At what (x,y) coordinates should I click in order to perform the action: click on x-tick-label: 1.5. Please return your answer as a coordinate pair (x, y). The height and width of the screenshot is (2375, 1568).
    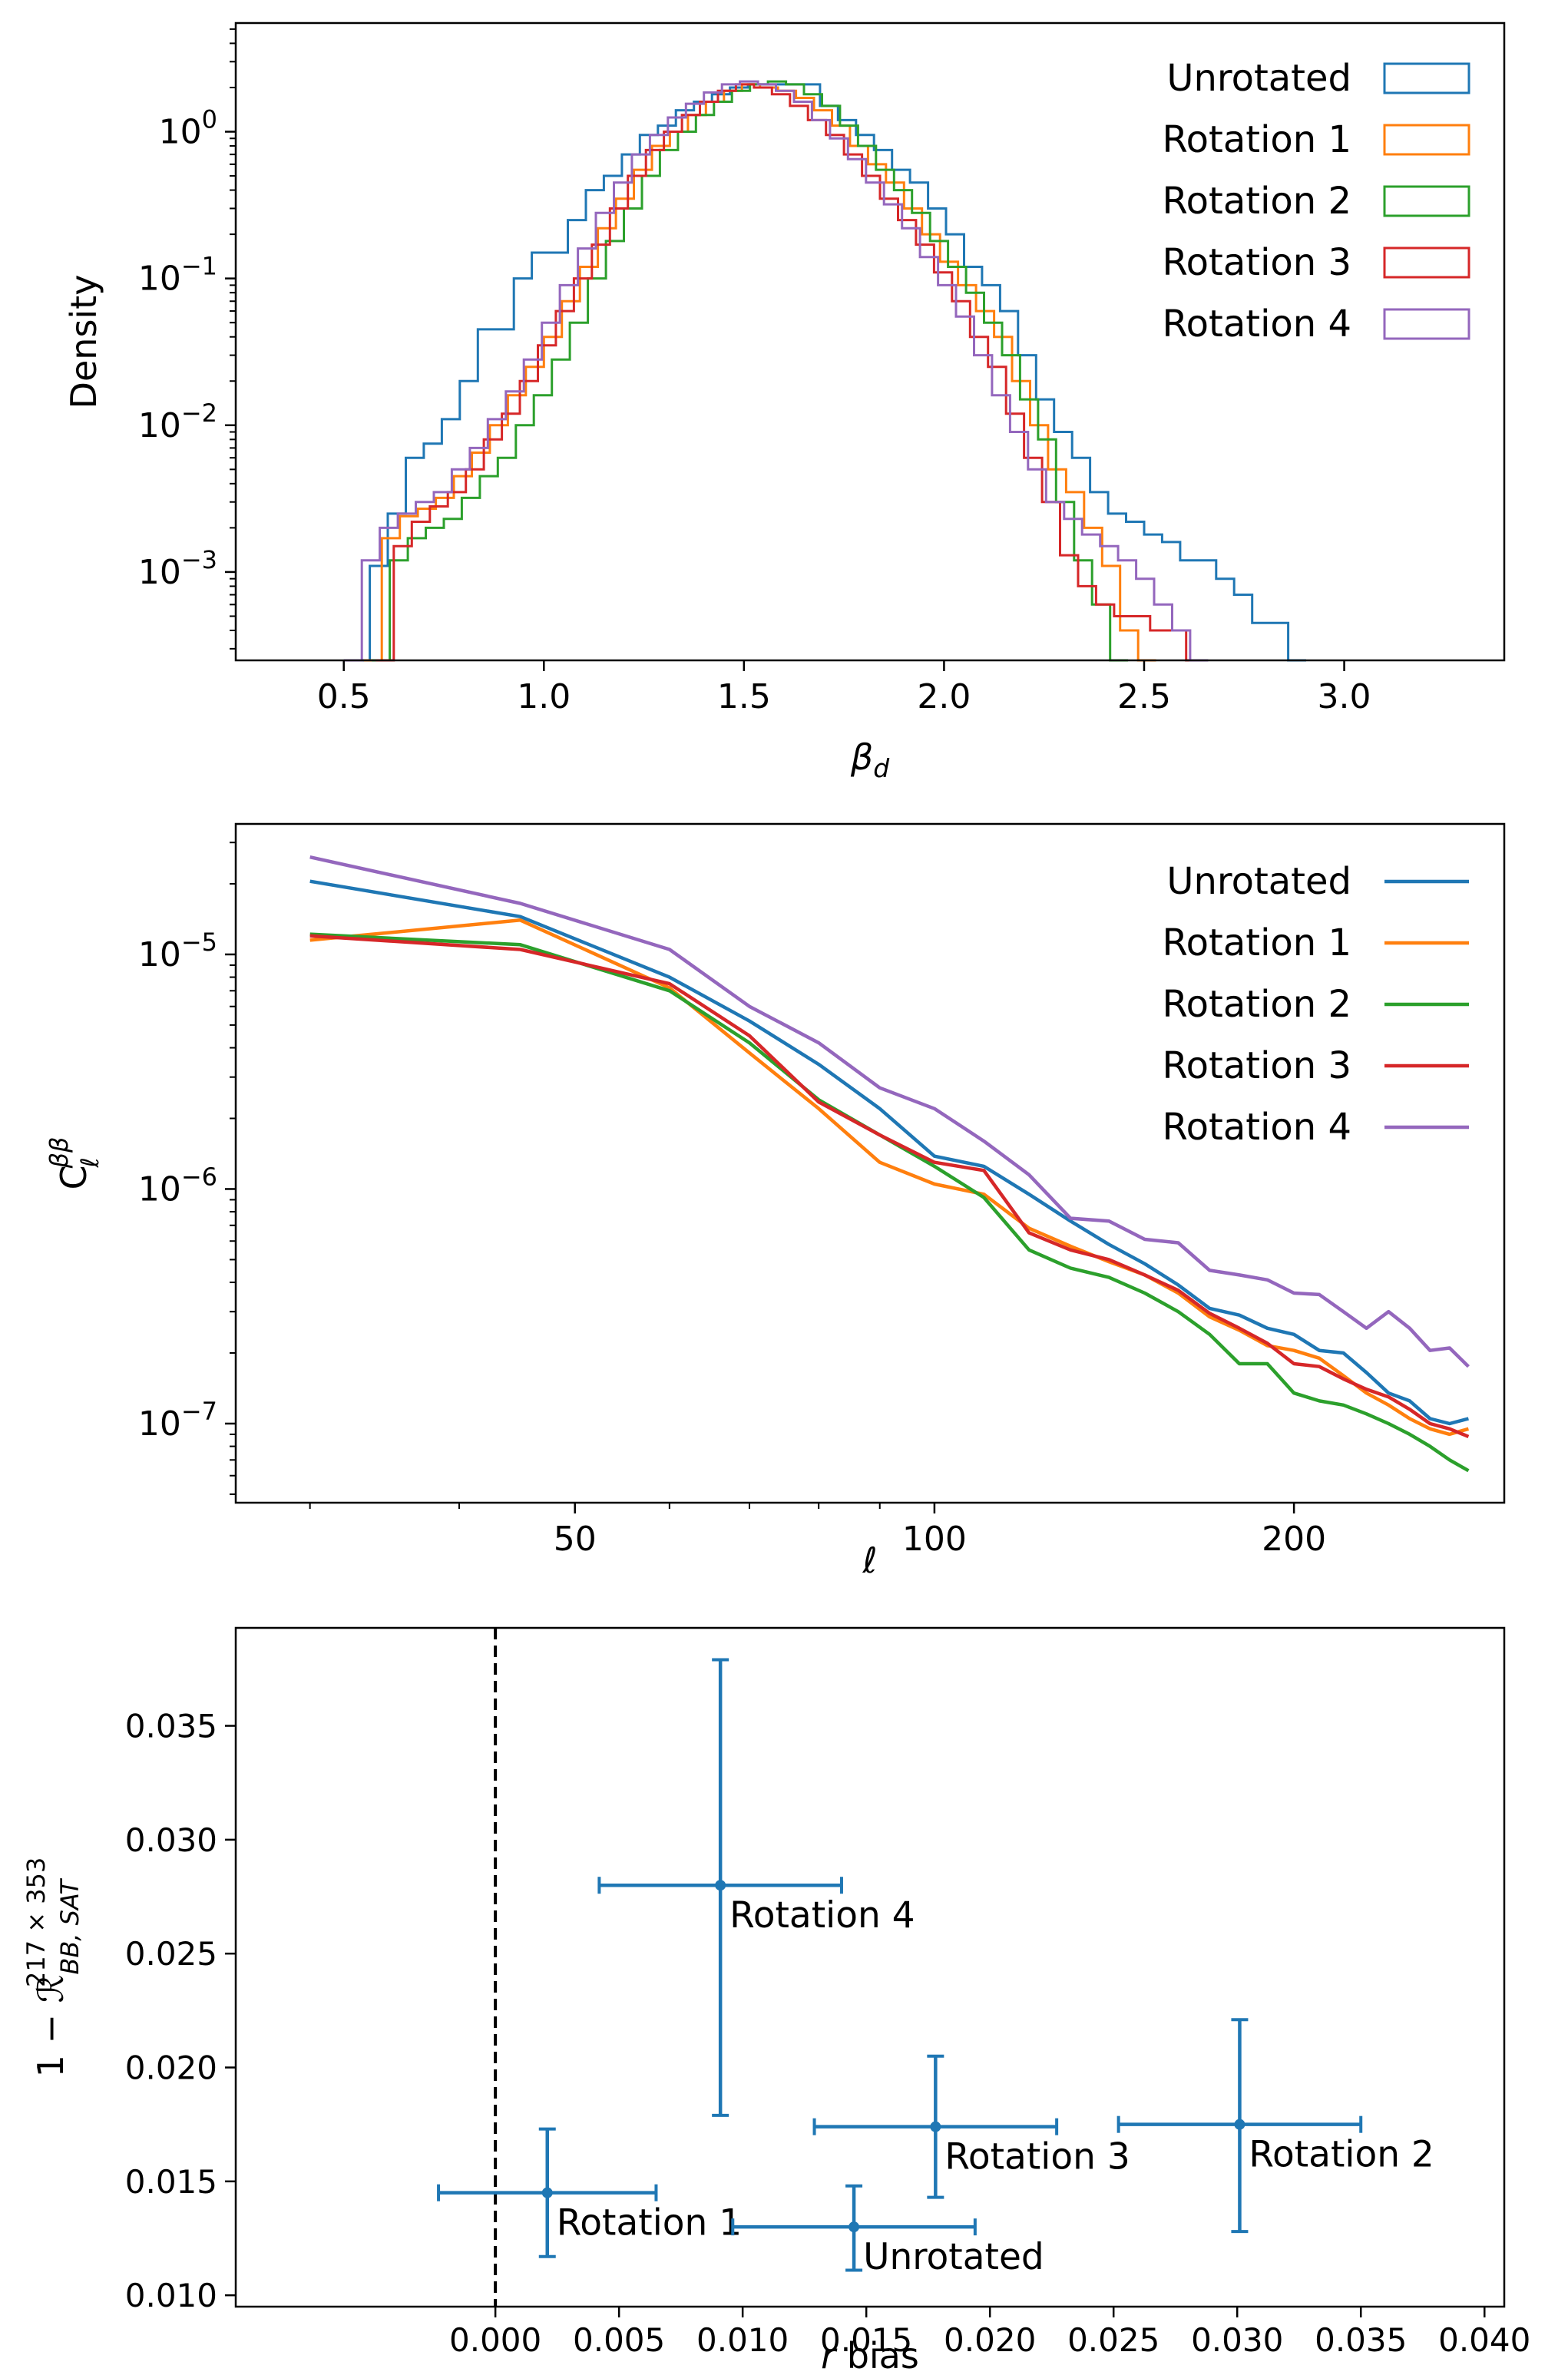
    Looking at the image, I should click on (744, 697).